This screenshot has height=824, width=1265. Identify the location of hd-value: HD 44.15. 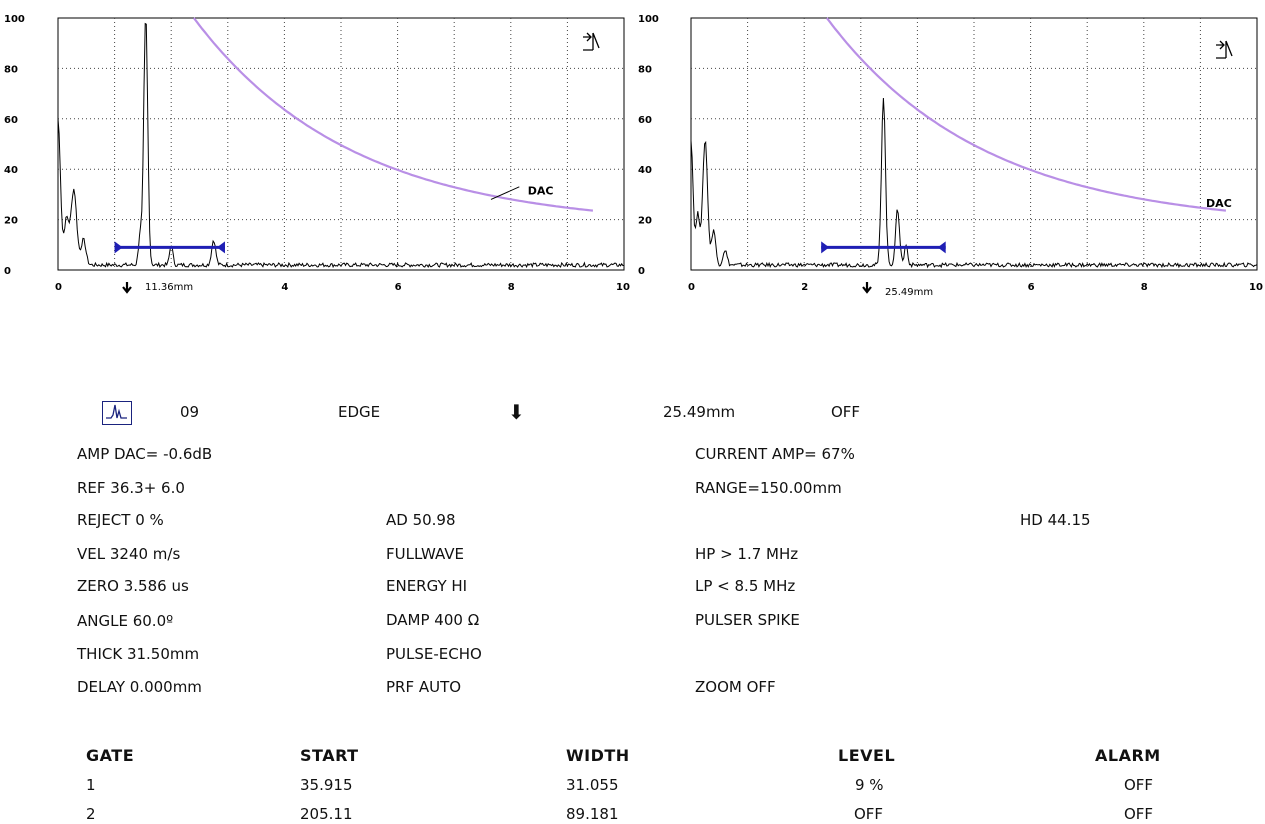
(1055, 520).